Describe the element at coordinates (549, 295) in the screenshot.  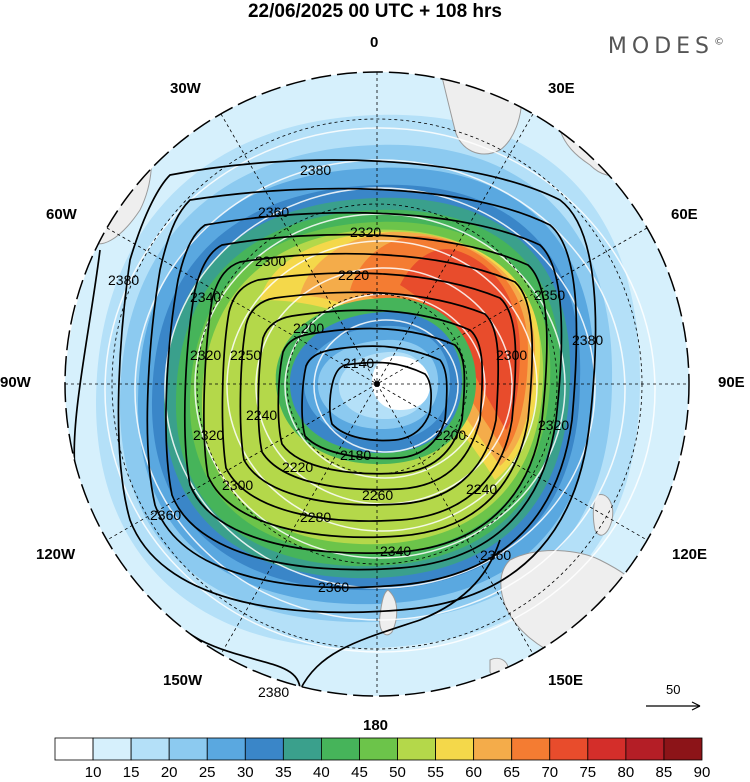
I see `contour-label: 2350` at that location.